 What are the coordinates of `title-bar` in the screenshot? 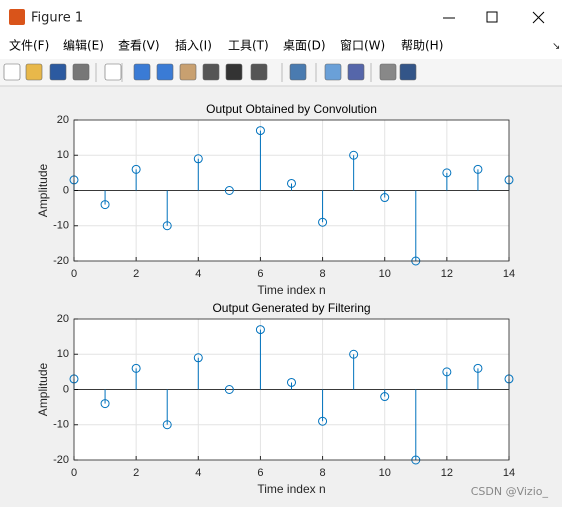 It's located at (281, 17).